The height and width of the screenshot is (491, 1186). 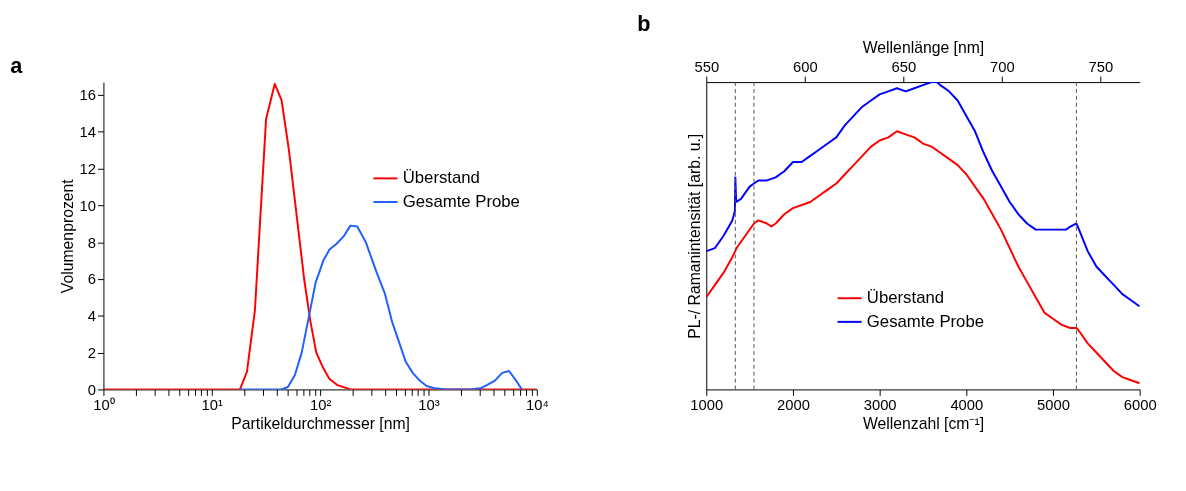 I want to click on x-axis-title: Wellenzahl [cm⁻¹], so click(x=923, y=424).